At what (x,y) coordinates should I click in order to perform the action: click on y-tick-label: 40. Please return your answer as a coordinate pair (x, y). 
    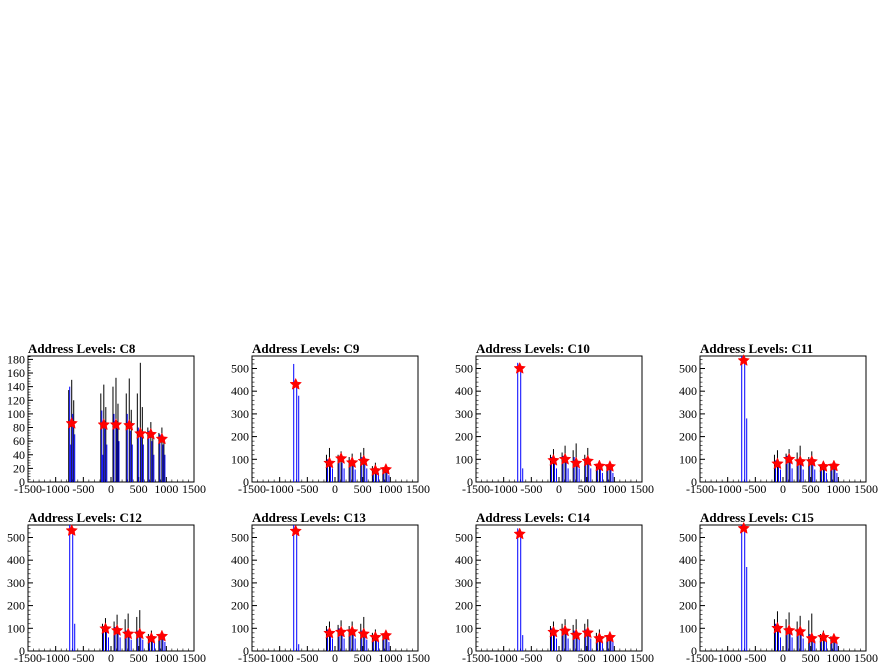
    Looking at the image, I should click on (19, 455).